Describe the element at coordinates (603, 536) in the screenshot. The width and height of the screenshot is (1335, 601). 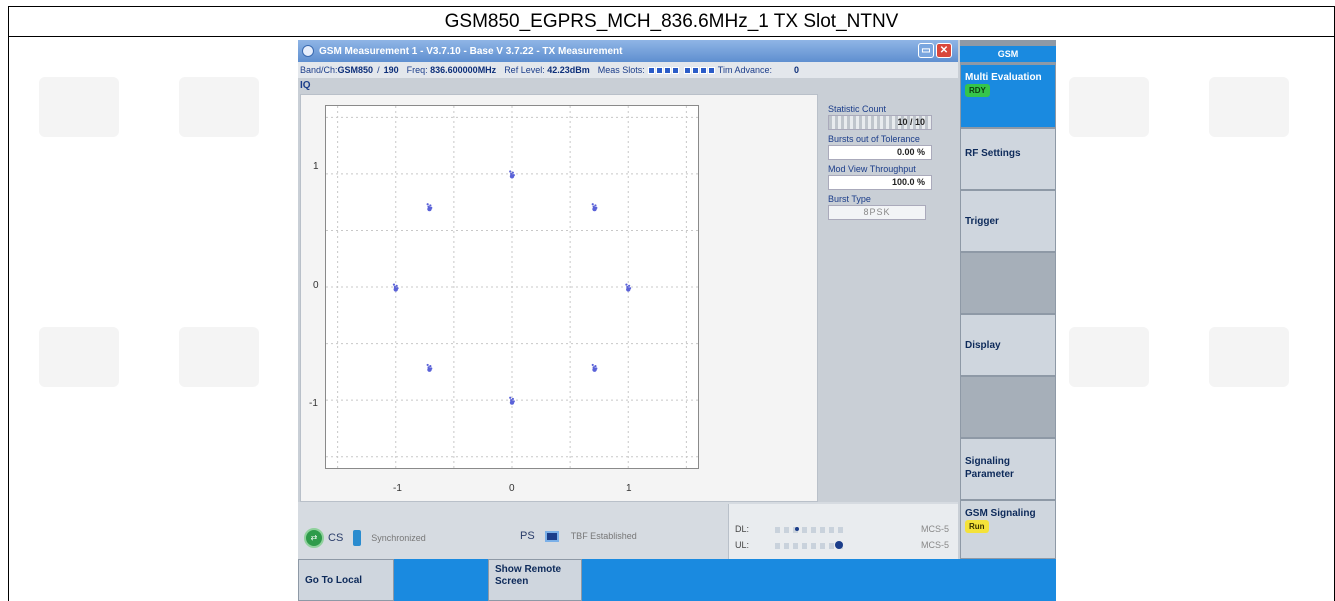
I see `ps-state: TBF Established` at that location.